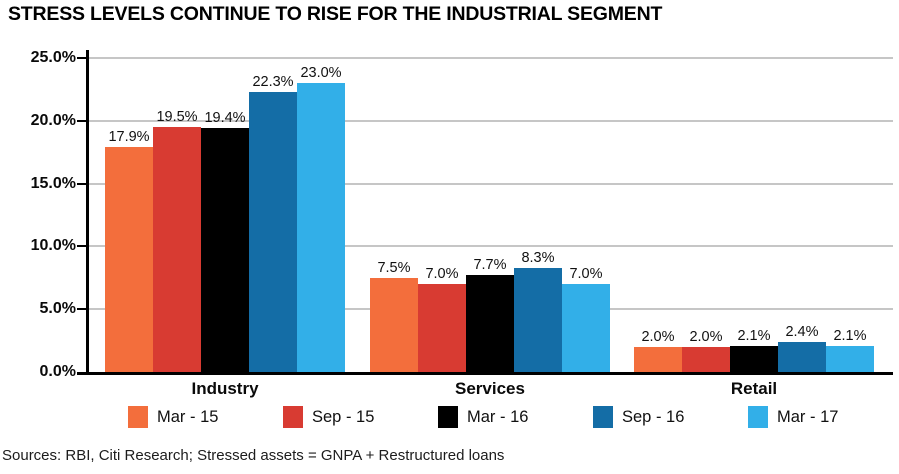 The width and height of the screenshot is (899, 474). I want to click on bar-group-retail: 2.0% 2.0% 2.1% 2.4% 2.1%, so click(754, 348).